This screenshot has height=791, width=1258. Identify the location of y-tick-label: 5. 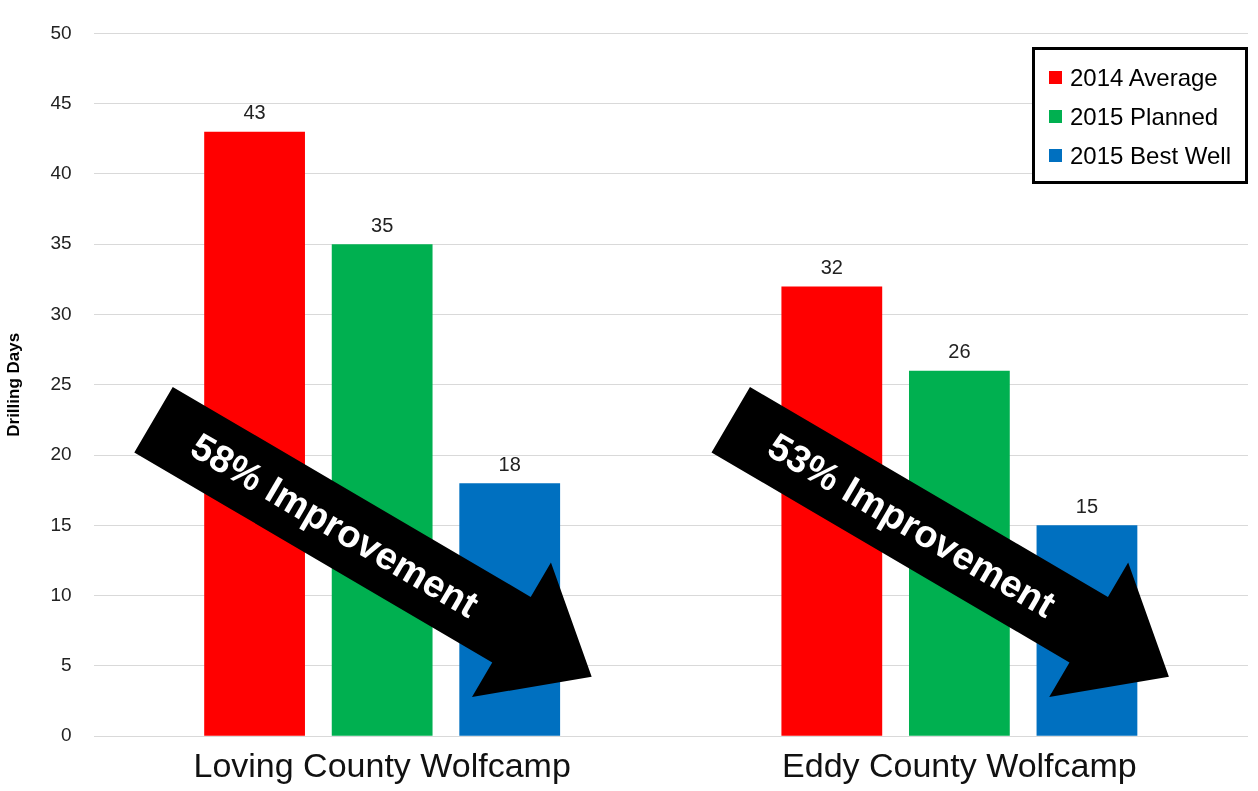
(66, 665).